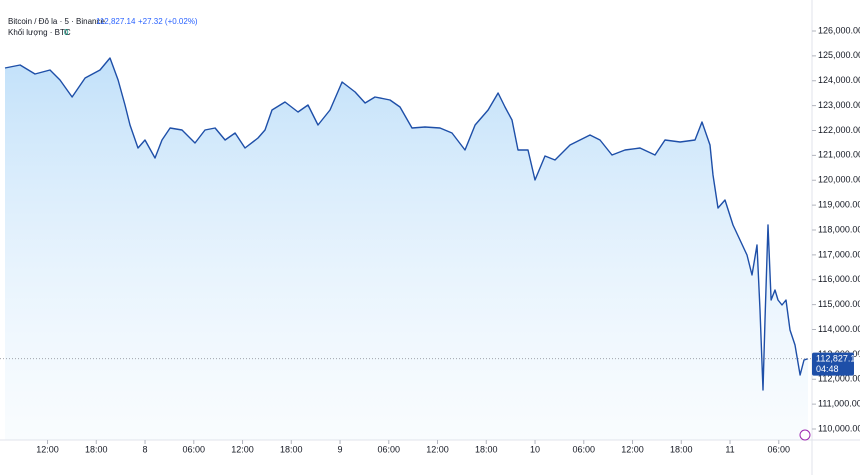  What do you see at coordinates (168, 21) in the screenshot?
I see `header-change: +27.32 (+0.02%)` at bounding box center [168, 21].